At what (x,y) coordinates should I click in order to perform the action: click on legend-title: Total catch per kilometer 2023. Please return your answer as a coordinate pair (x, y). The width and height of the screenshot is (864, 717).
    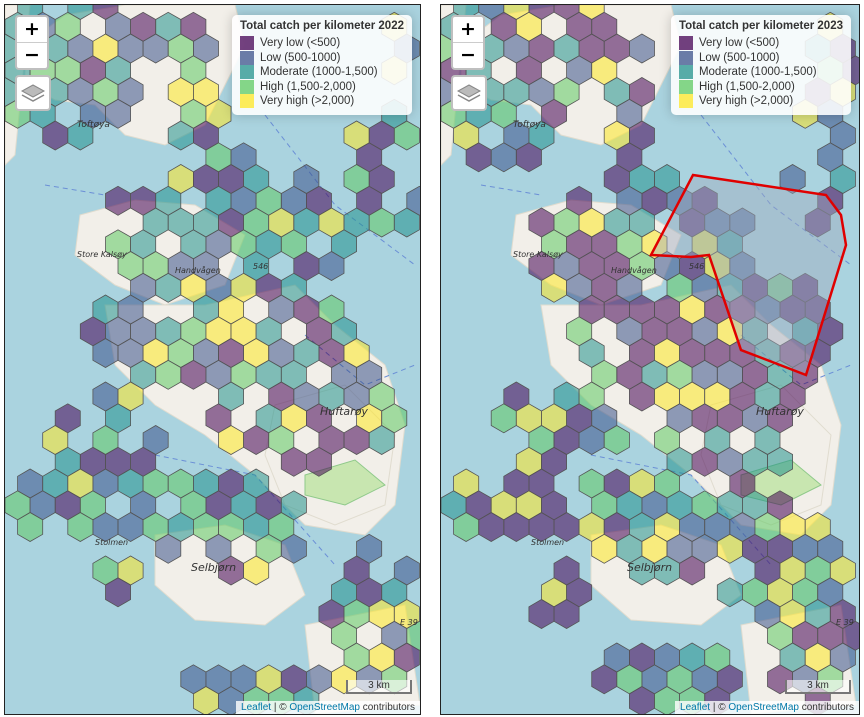
    Looking at the image, I should click on (760, 26).